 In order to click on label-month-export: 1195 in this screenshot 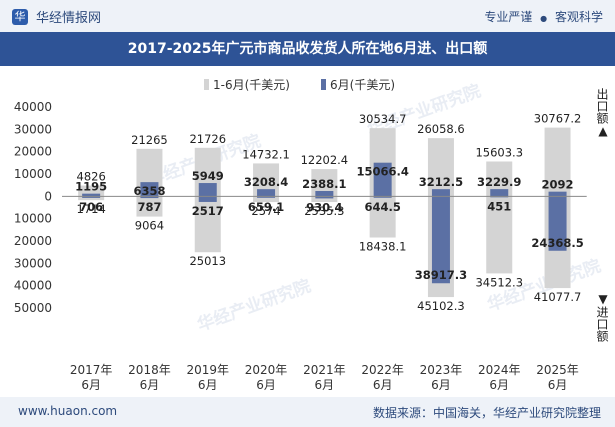, I will do `click(91, 187)`.